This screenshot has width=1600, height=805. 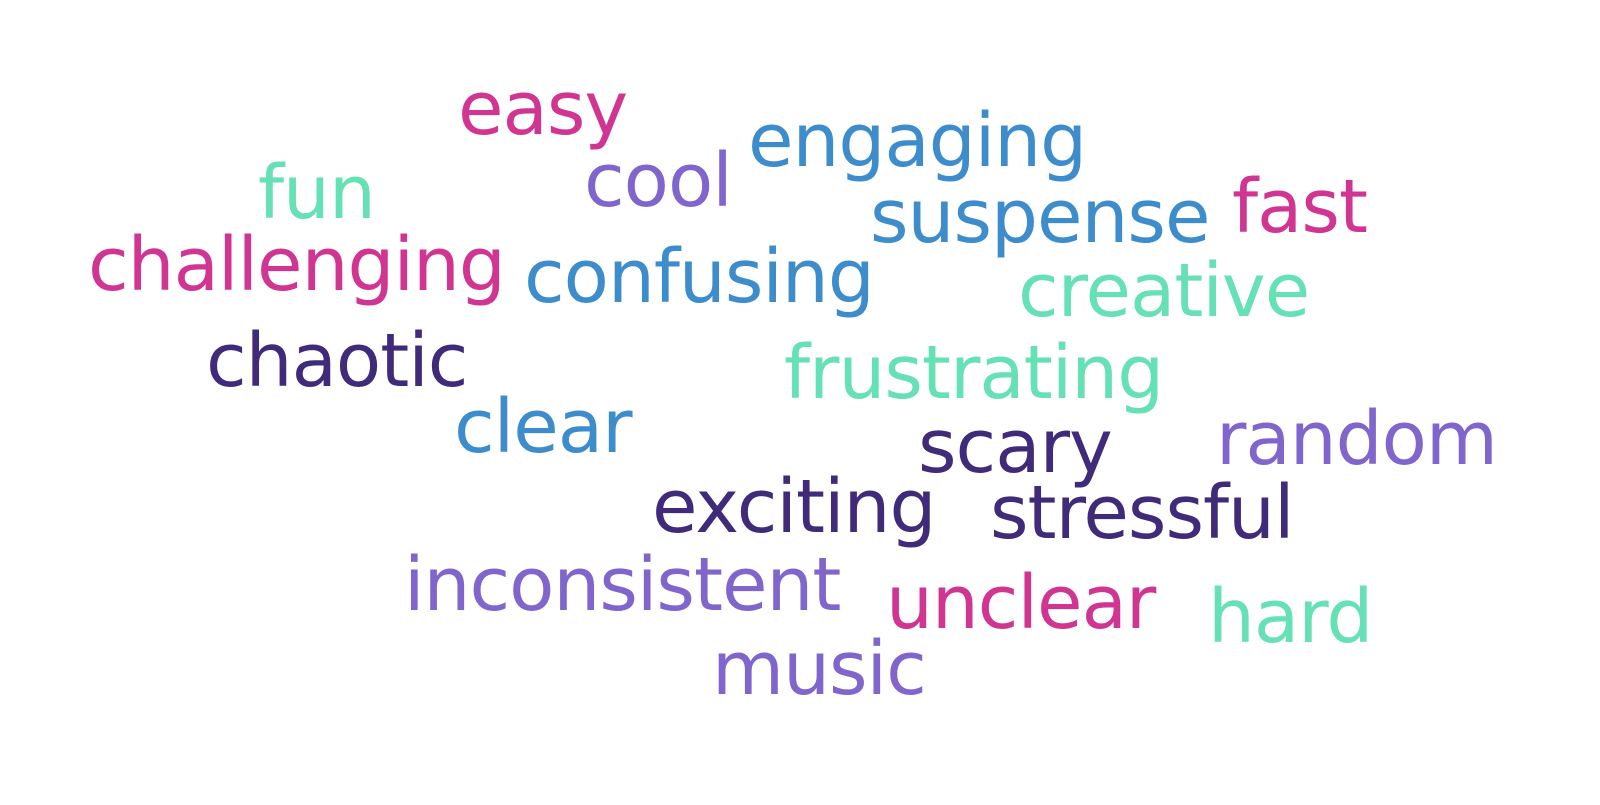 I want to click on word-hard: hard, so click(x=1290, y=617).